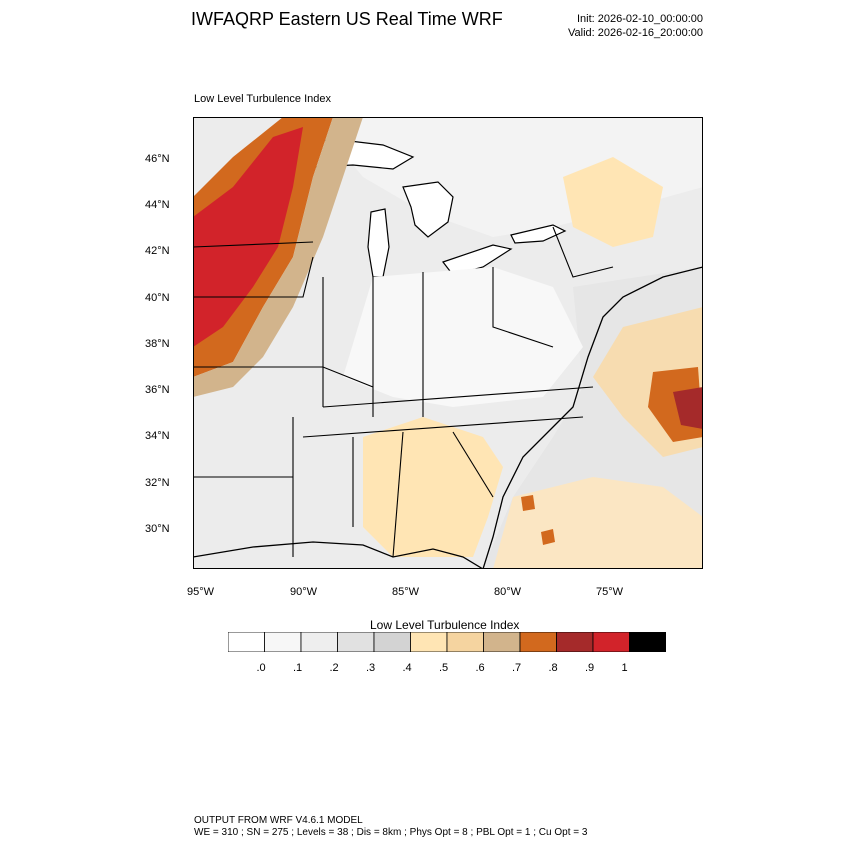  Describe the element at coordinates (371, 668) in the screenshot. I see `colorbar-tick-label: .3` at that location.